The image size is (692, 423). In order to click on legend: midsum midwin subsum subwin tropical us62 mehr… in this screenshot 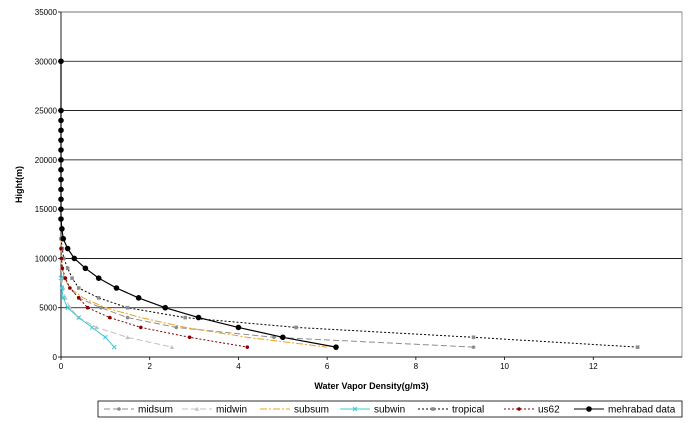, I will do `click(390, 409)`.